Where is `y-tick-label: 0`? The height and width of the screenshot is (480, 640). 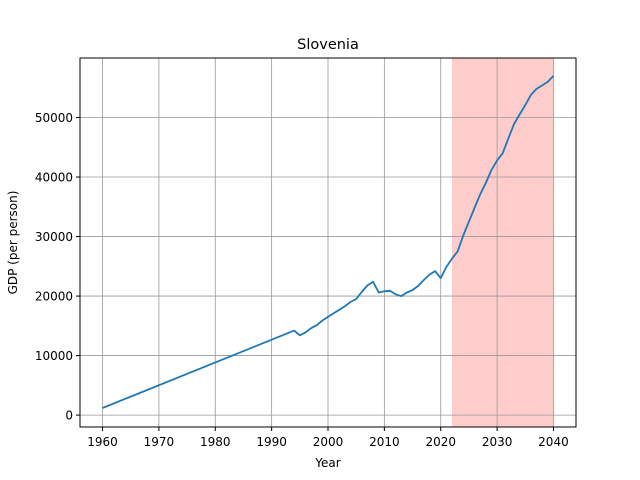 y-tick-label: 0 is located at coordinates (69, 416).